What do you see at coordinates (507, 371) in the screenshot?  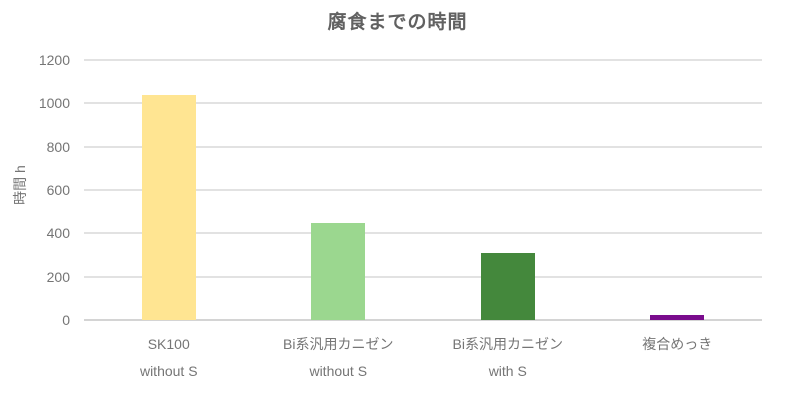 I see `x-tick-label-line2: with S` at bounding box center [507, 371].